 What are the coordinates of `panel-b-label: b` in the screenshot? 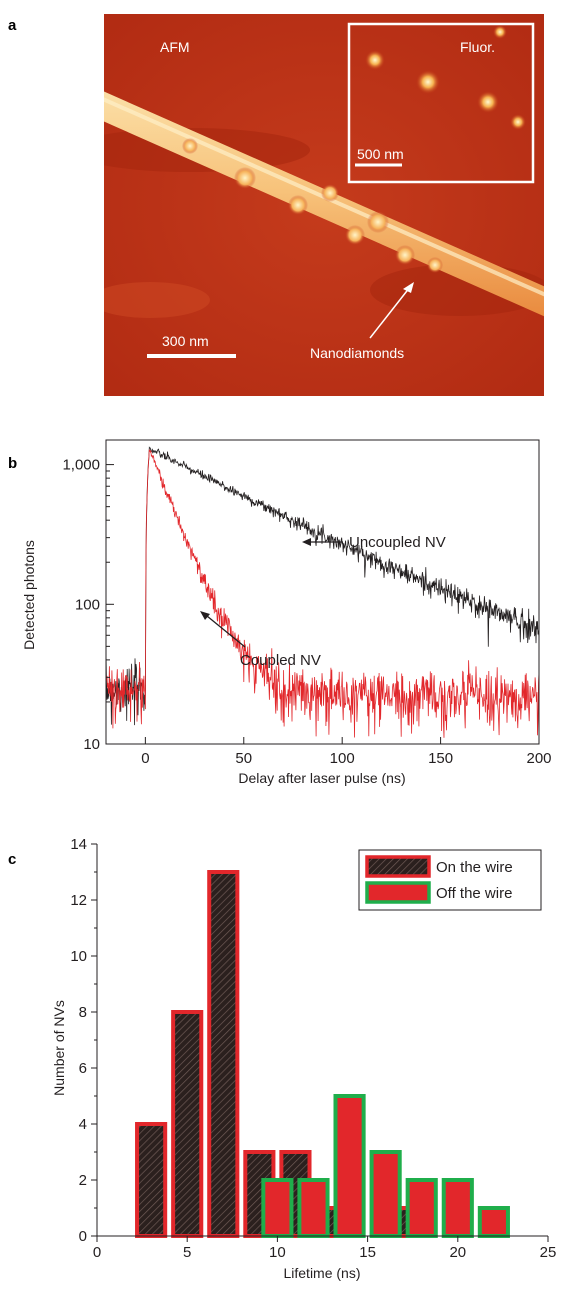 It's located at (12, 463).